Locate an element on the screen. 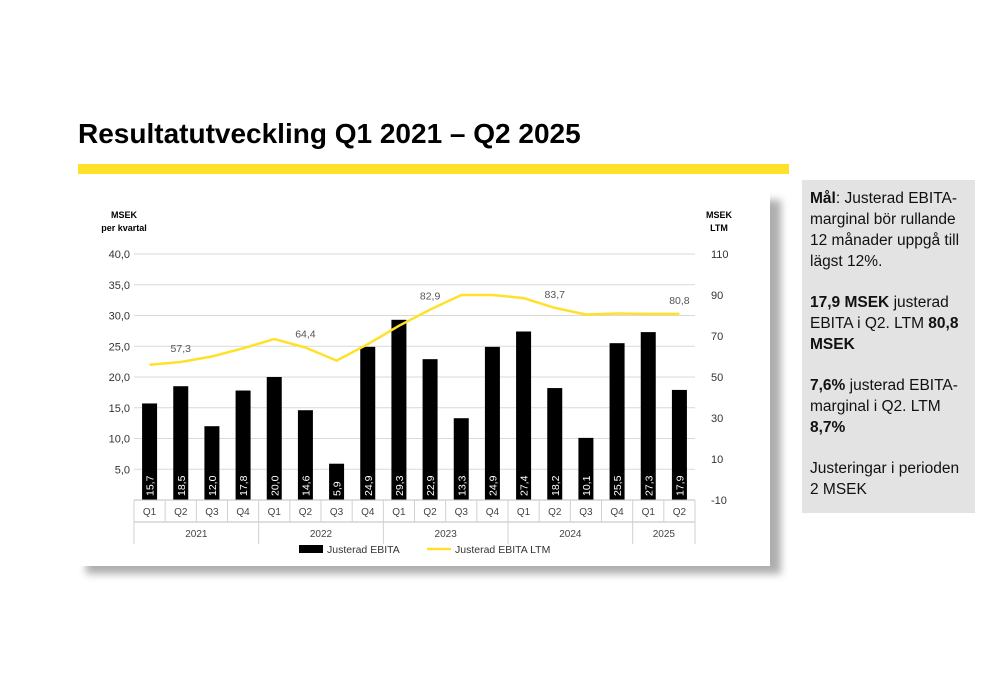  right-tick-label: 70 is located at coordinates (717, 337).